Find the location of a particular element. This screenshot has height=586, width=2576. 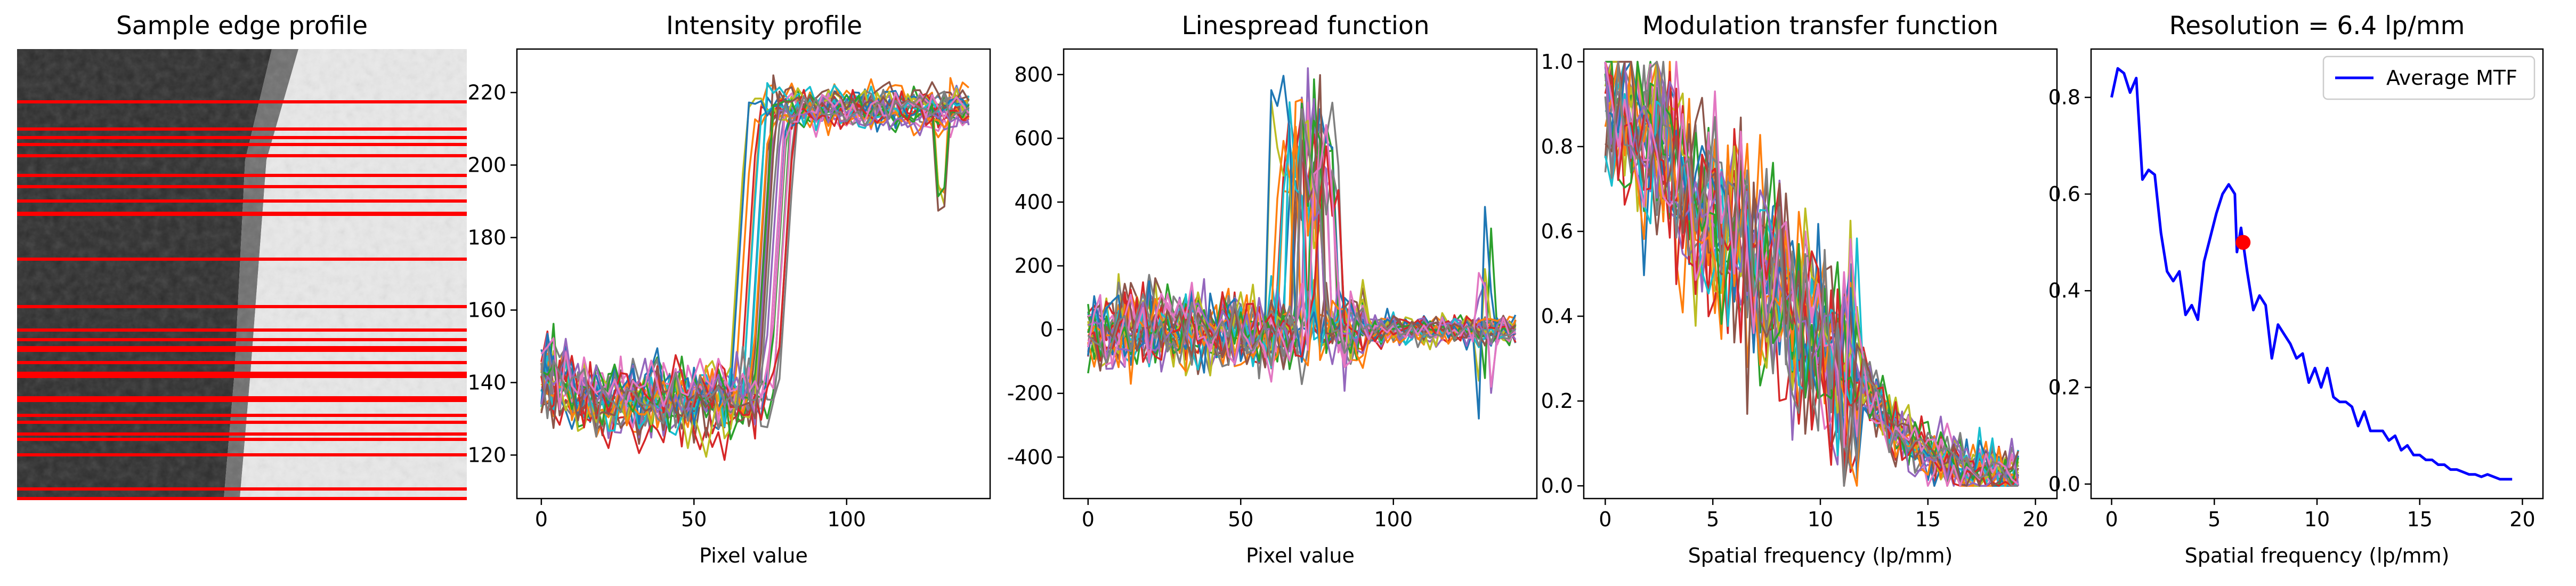

panel-edge-image: Sample edge profile is located at coordinates (242, 255).